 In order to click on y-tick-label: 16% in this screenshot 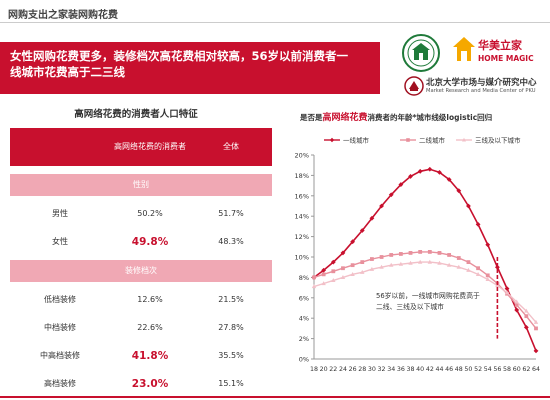, I will do `click(302, 196)`.